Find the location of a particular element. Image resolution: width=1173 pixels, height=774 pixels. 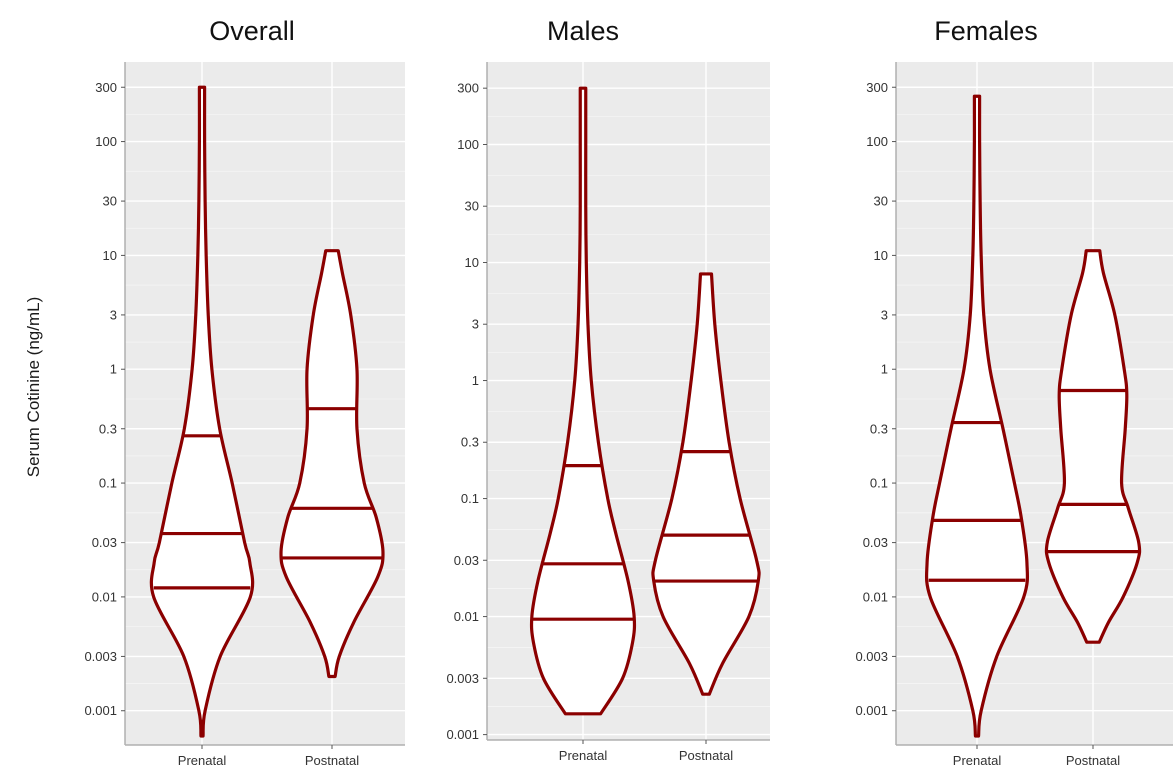

panel-title: Females is located at coordinates (986, 31).